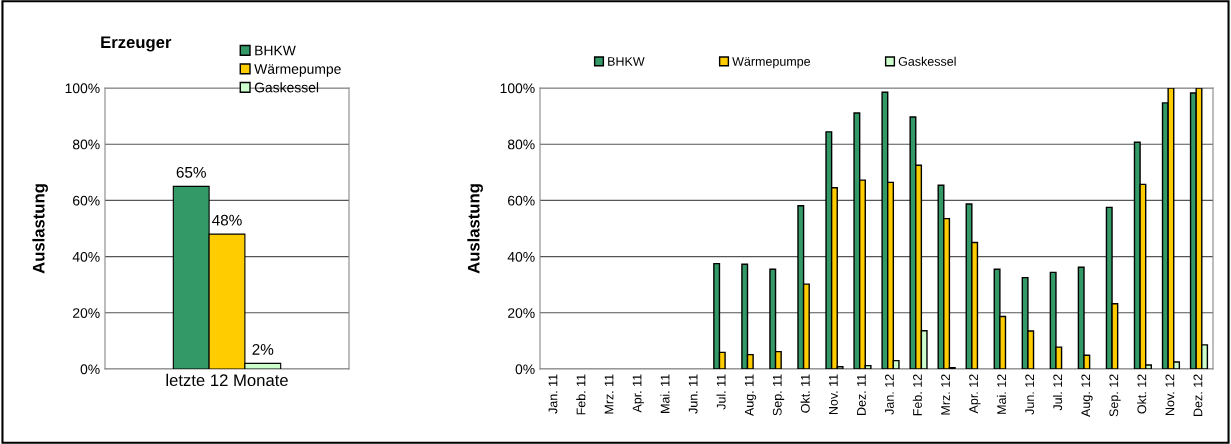 The height and width of the screenshot is (444, 1231). What do you see at coordinates (1087, 395) in the screenshot?
I see `x-tick-label: Aug. 12` at bounding box center [1087, 395].